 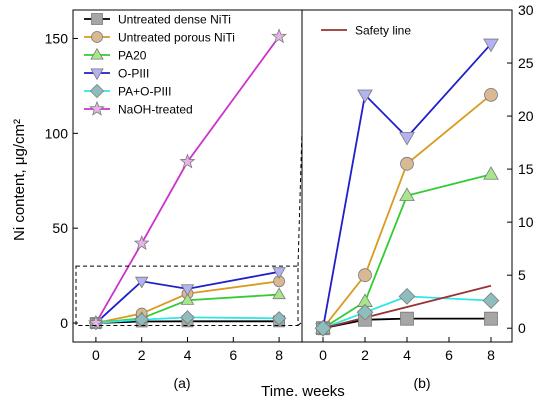 I want to click on y-tick-label: 15, so click(x=526, y=169).